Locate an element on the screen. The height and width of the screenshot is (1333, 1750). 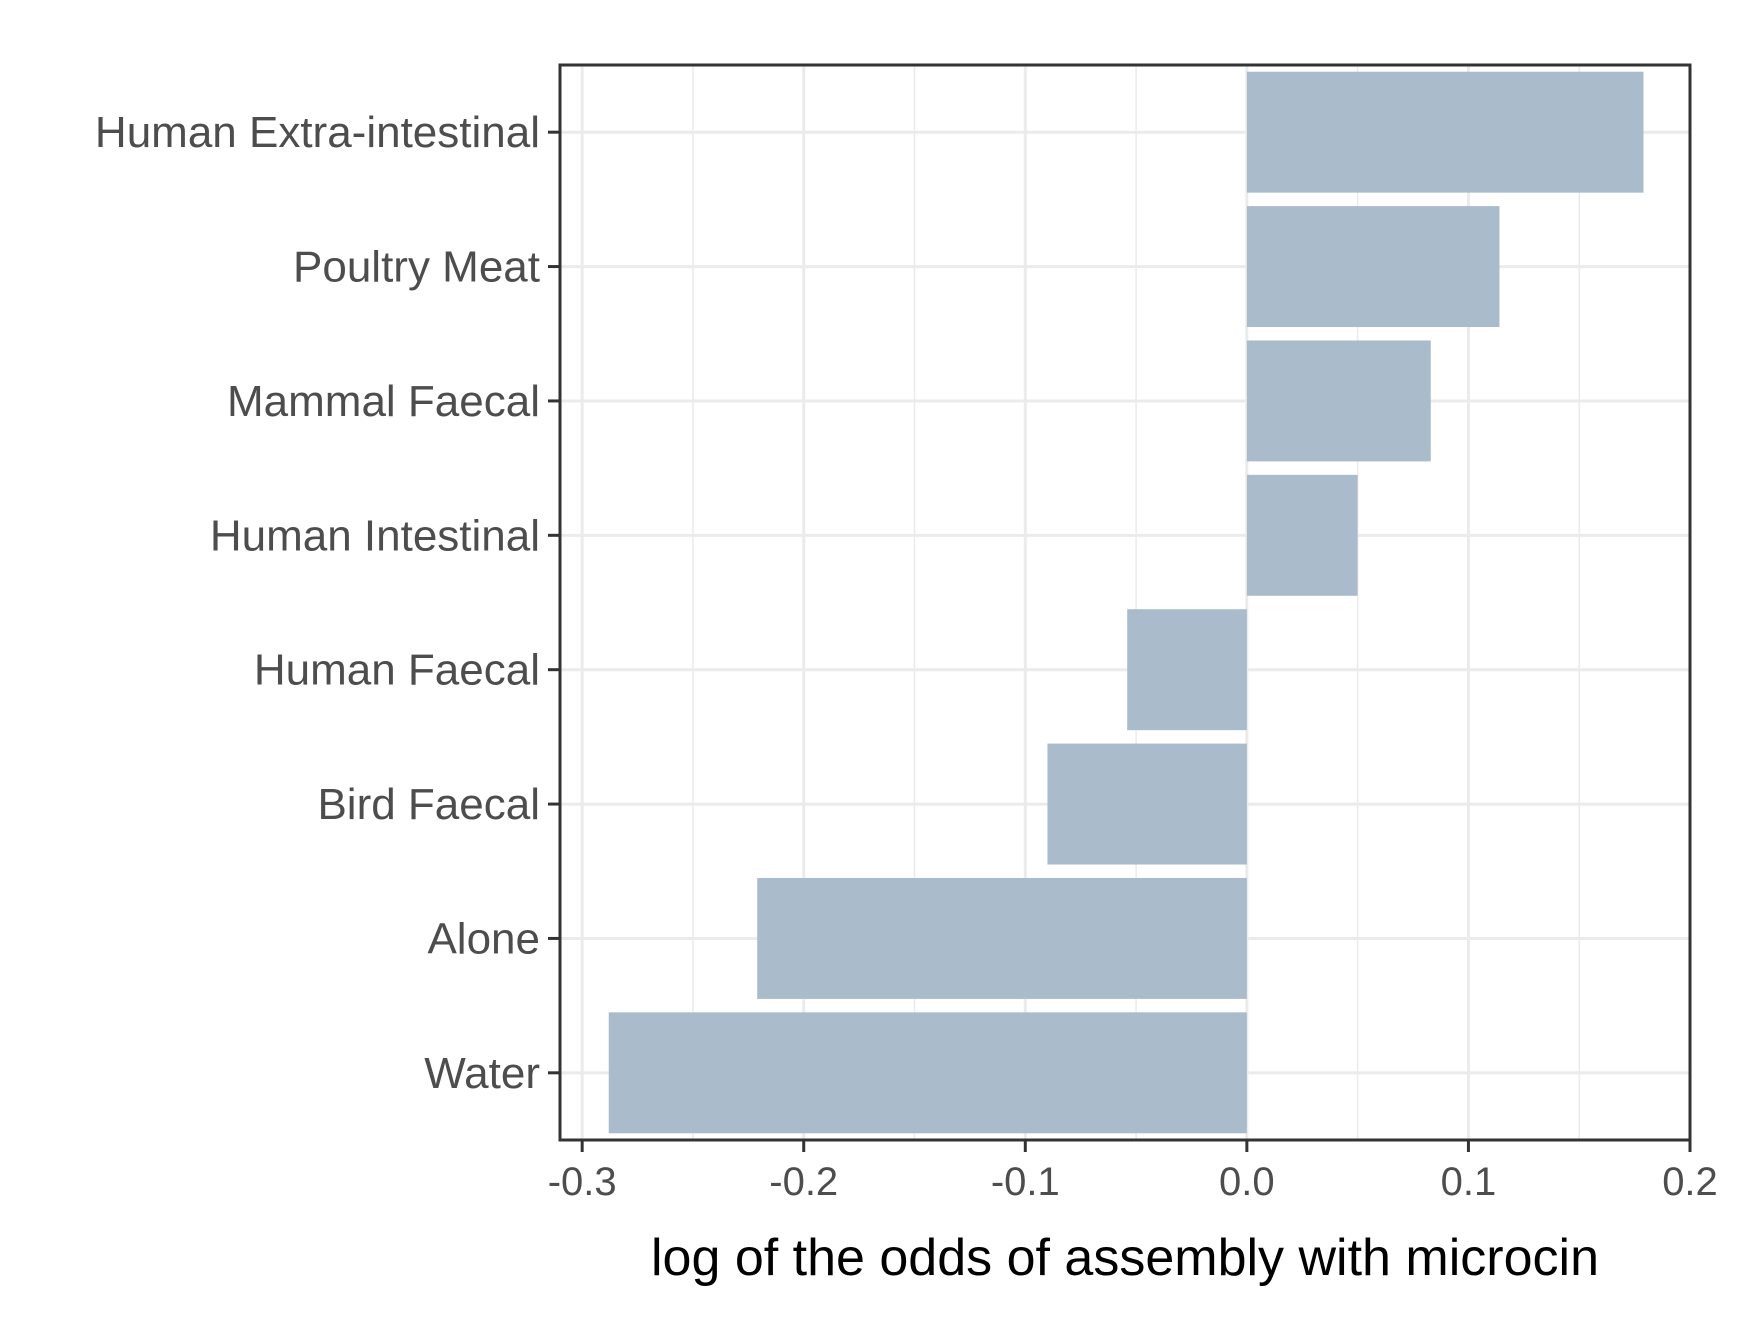
y-tick-label: Human Faecal is located at coordinates (397, 670).